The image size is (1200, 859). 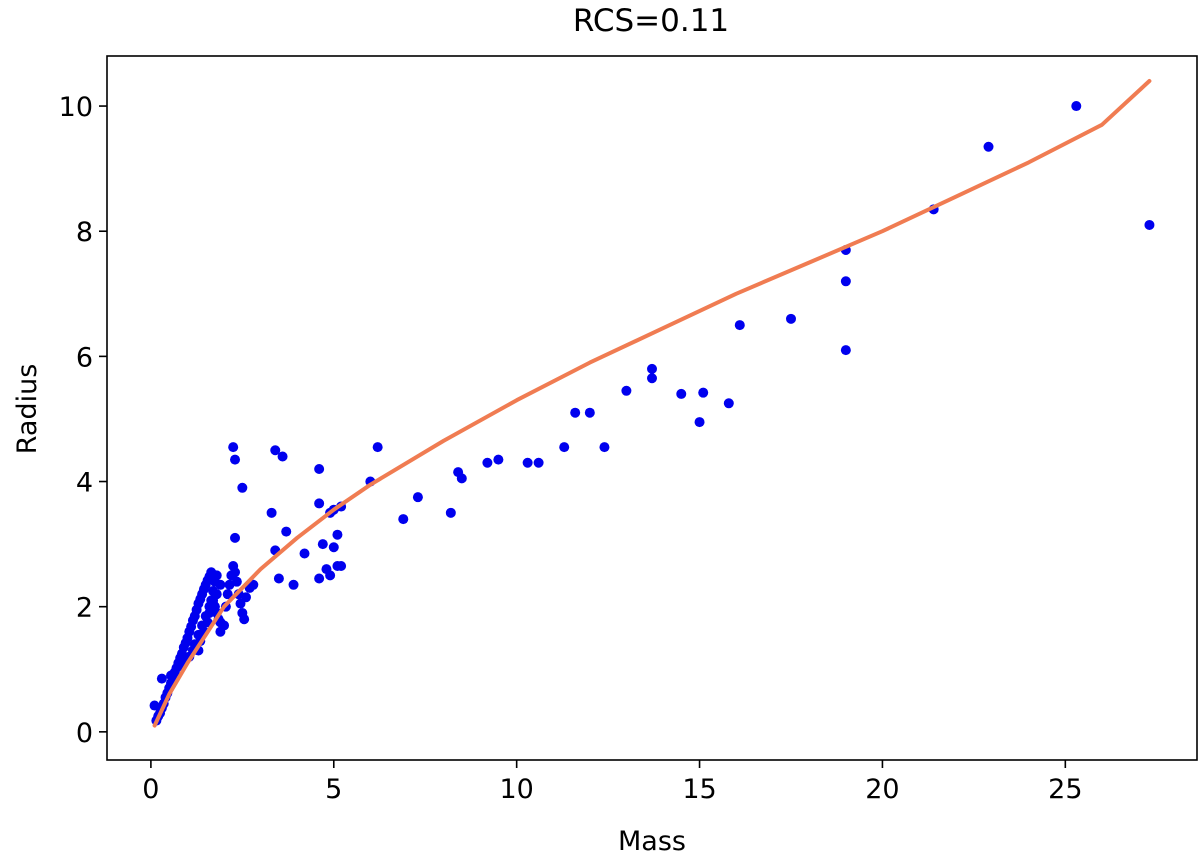 What do you see at coordinates (150, 789) in the screenshot?
I see `x-tick-label: 0` at bounding box center [150, 789].